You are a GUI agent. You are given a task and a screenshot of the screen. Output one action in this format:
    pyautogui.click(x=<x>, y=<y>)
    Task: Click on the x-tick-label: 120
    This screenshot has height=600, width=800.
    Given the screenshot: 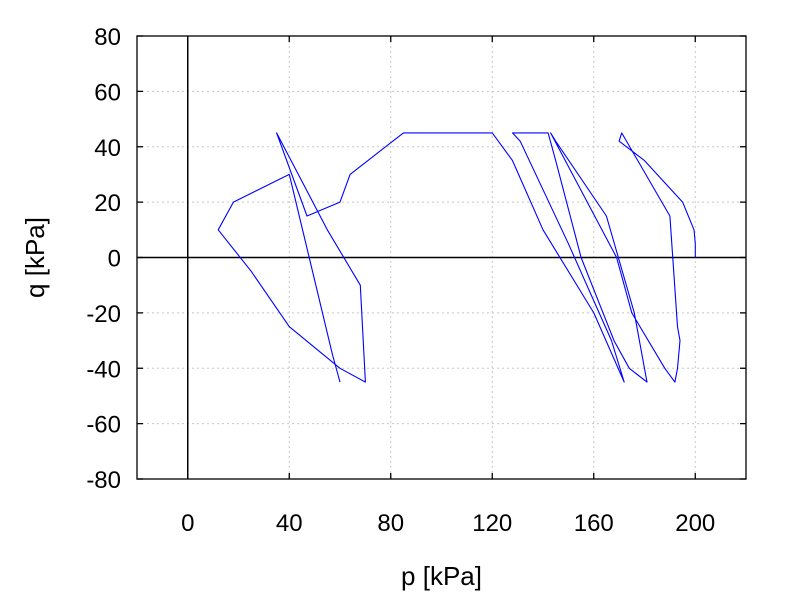 What is the action you would take?
    pyautogui.click(x=492, y=523)
    